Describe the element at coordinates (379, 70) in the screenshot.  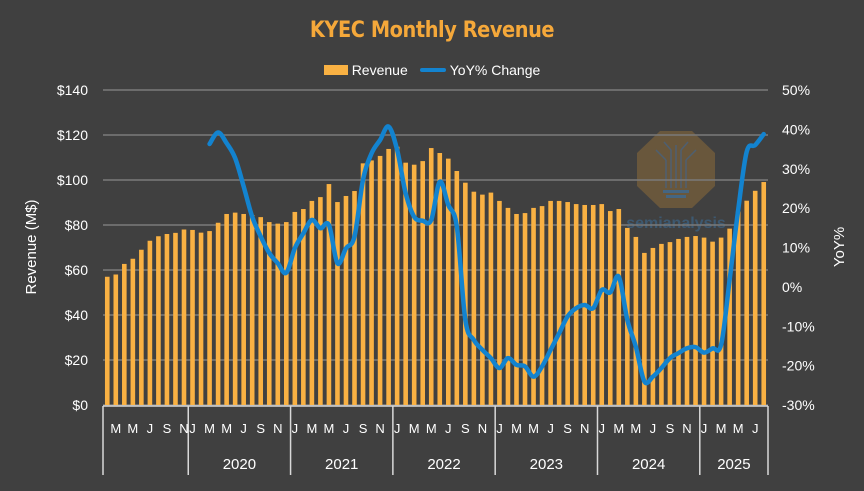
I see `legend-label-revenue: Revenue` at that location.